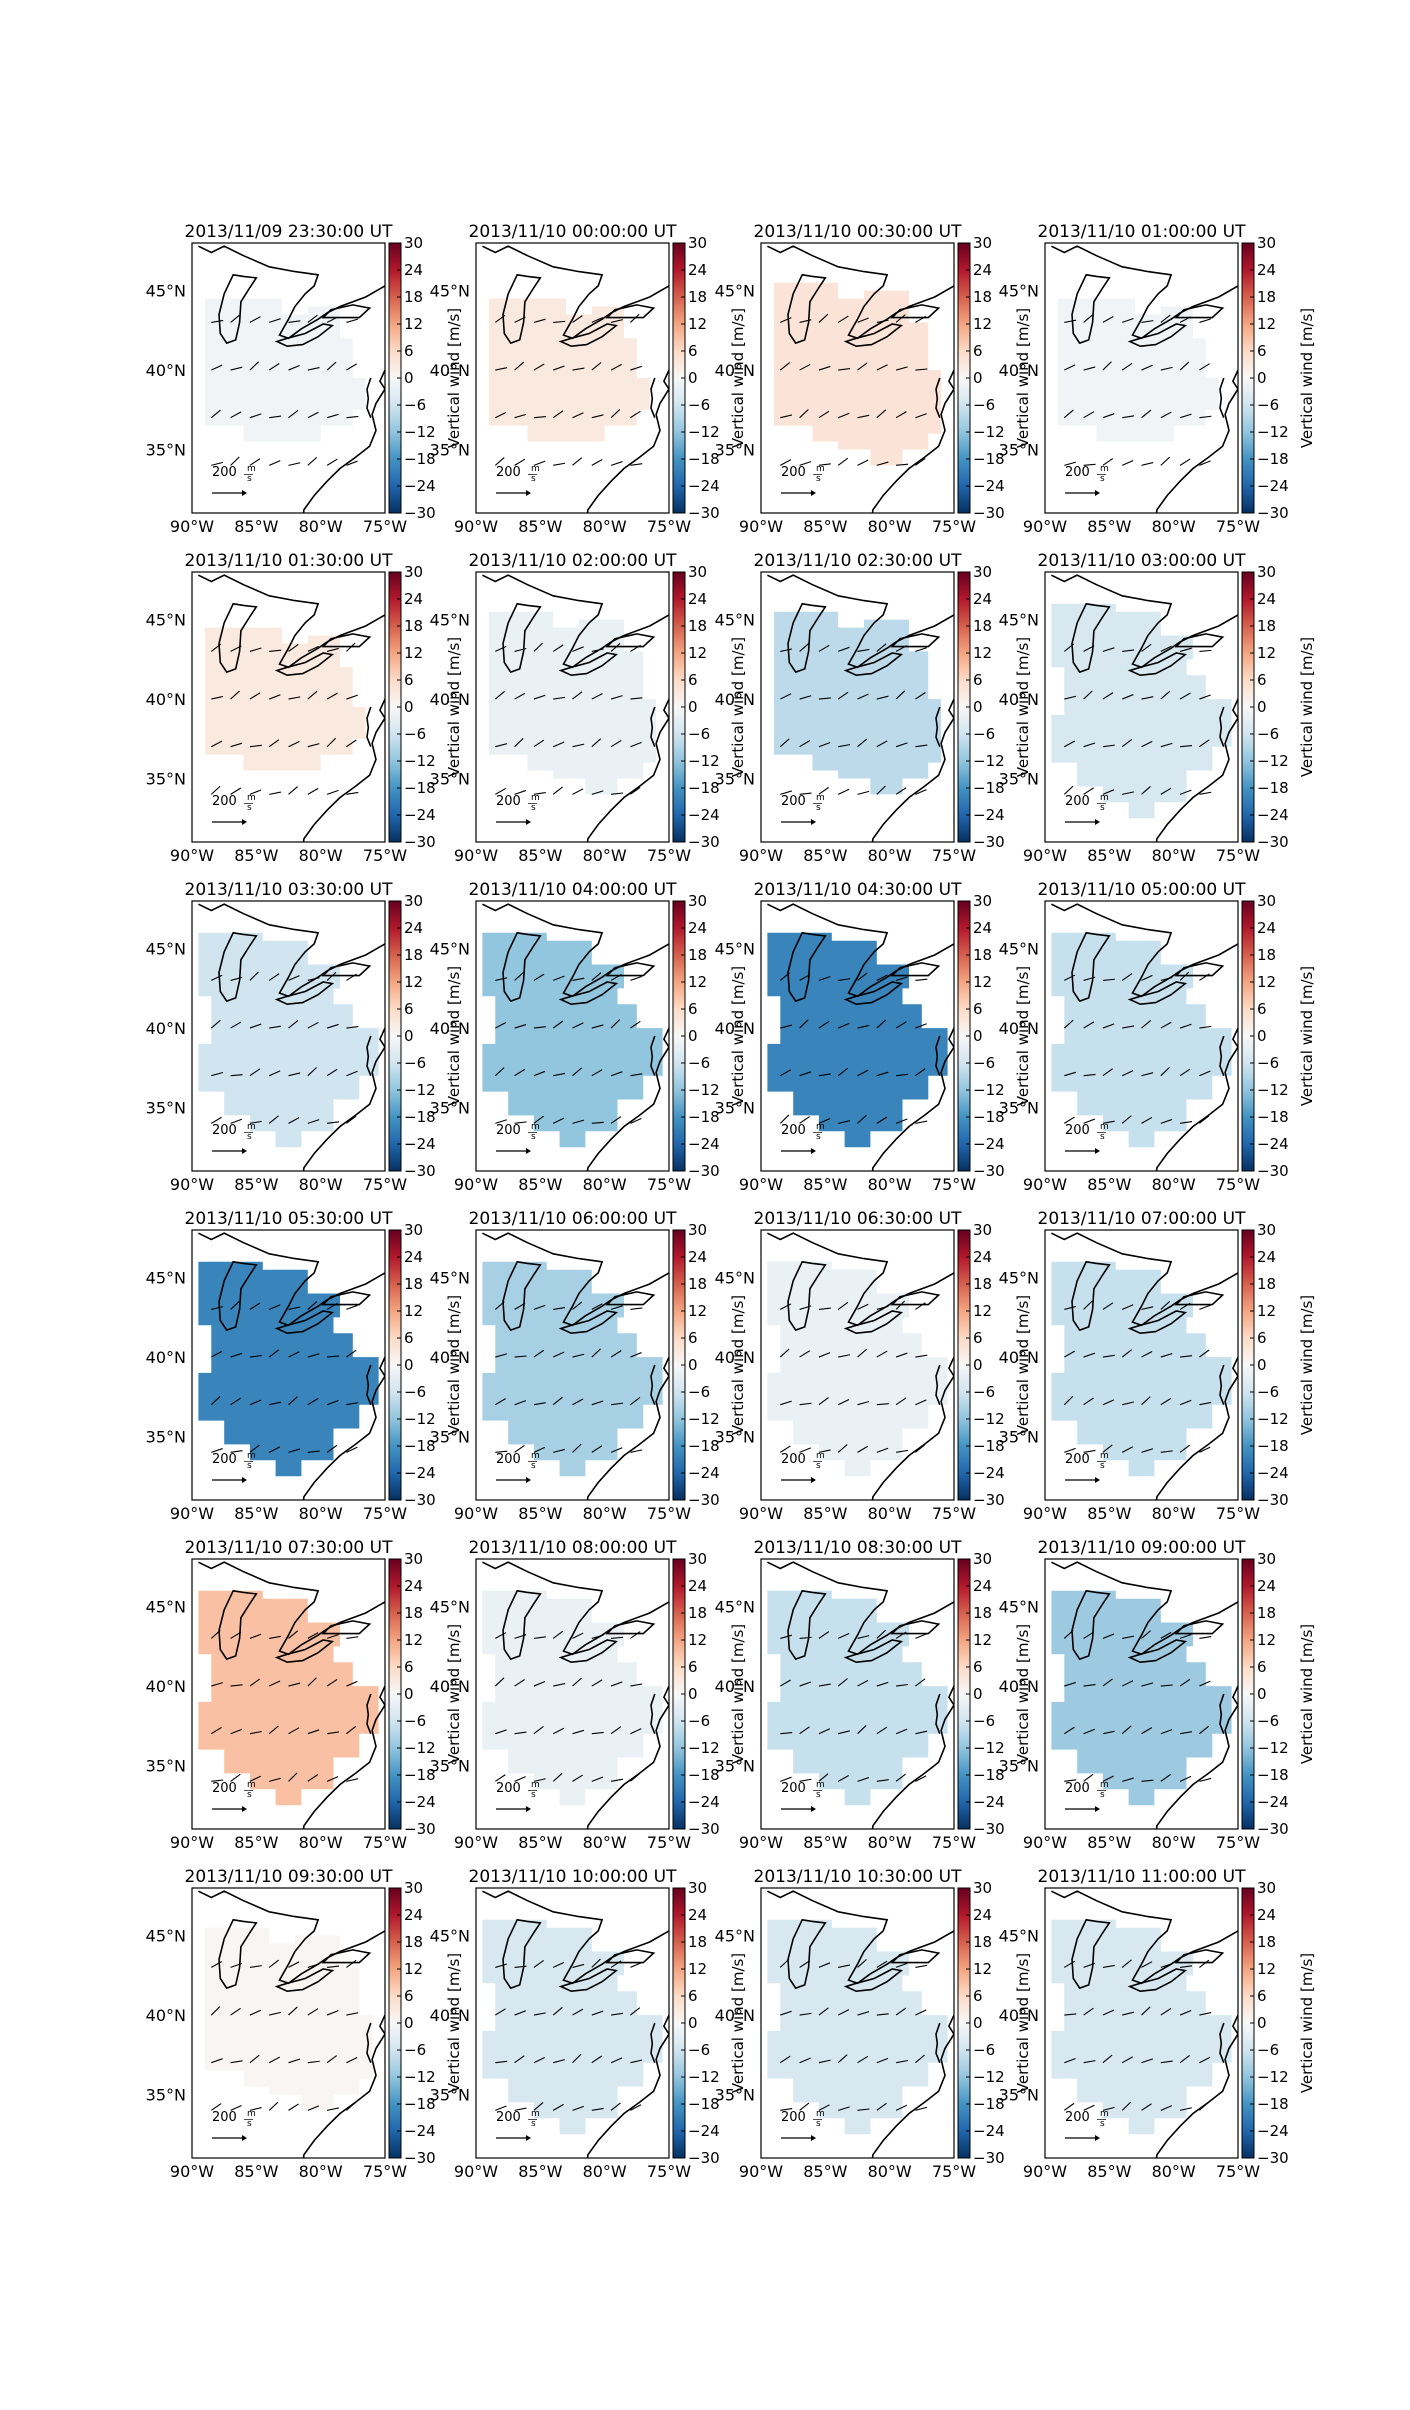  Describe the element at coordinates (858, 1877) in the screenshot. I see `panel-title: 2013/11/10 10:30:00 UT` at that location.